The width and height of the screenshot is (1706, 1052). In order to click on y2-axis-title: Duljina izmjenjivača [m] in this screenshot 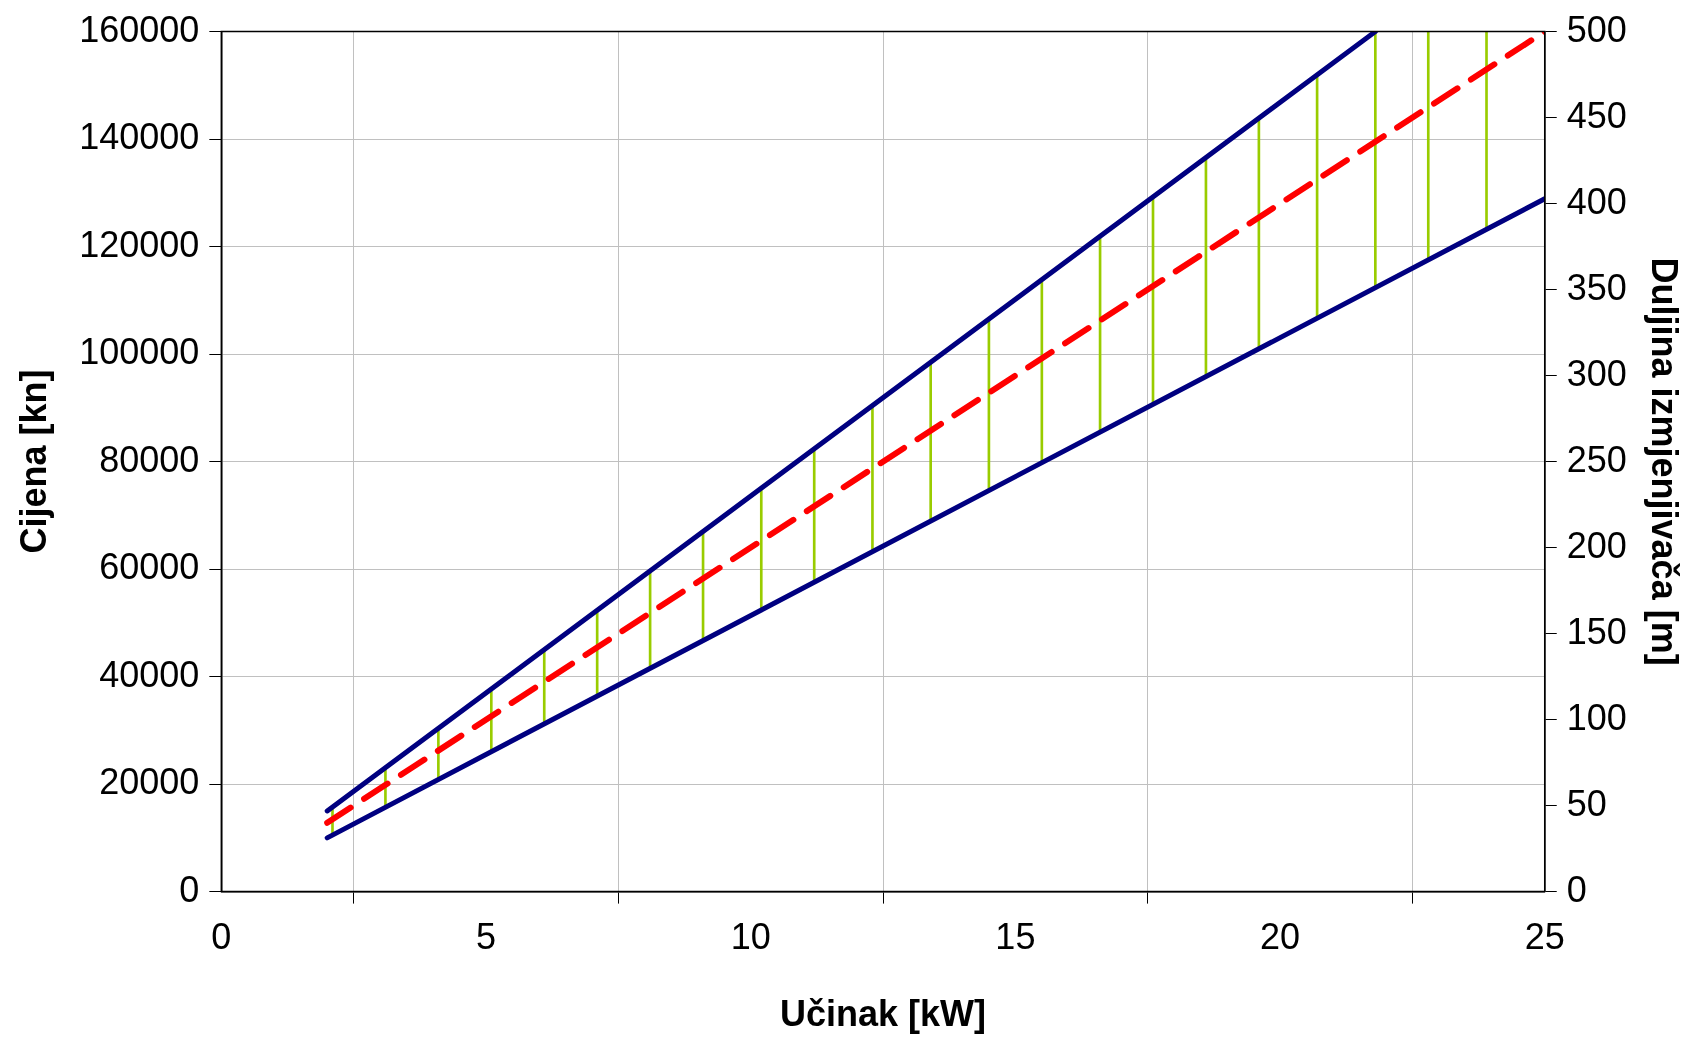, I will do `click(1665, 461)`.